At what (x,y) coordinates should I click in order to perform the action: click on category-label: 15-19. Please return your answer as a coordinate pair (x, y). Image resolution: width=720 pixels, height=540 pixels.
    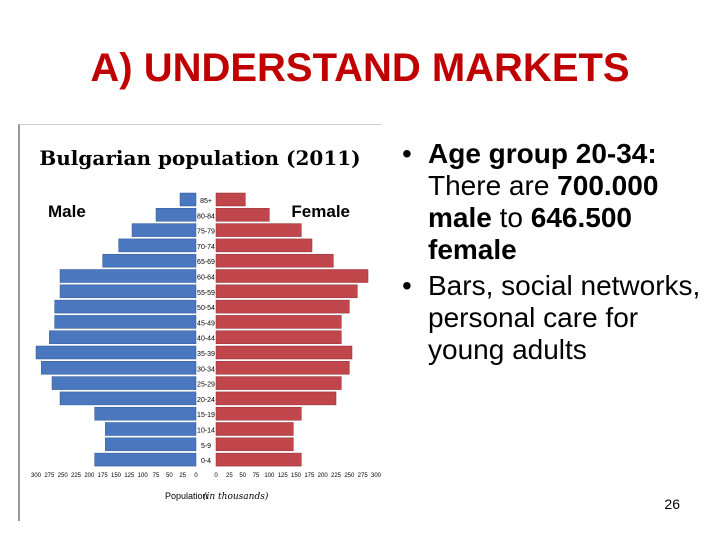
    Looking at the image, I should click on (206, 415).